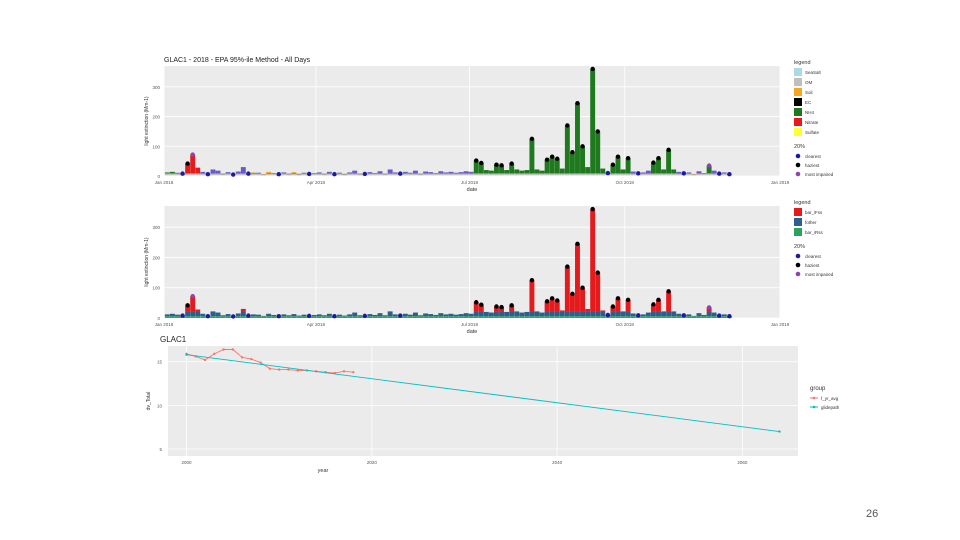 This screenshot has width=960, height=540. What do you see at coordinates (814, 212) in the screenshot?
I see `legend-label: bar_iFss` at bounding box center [814, 212].